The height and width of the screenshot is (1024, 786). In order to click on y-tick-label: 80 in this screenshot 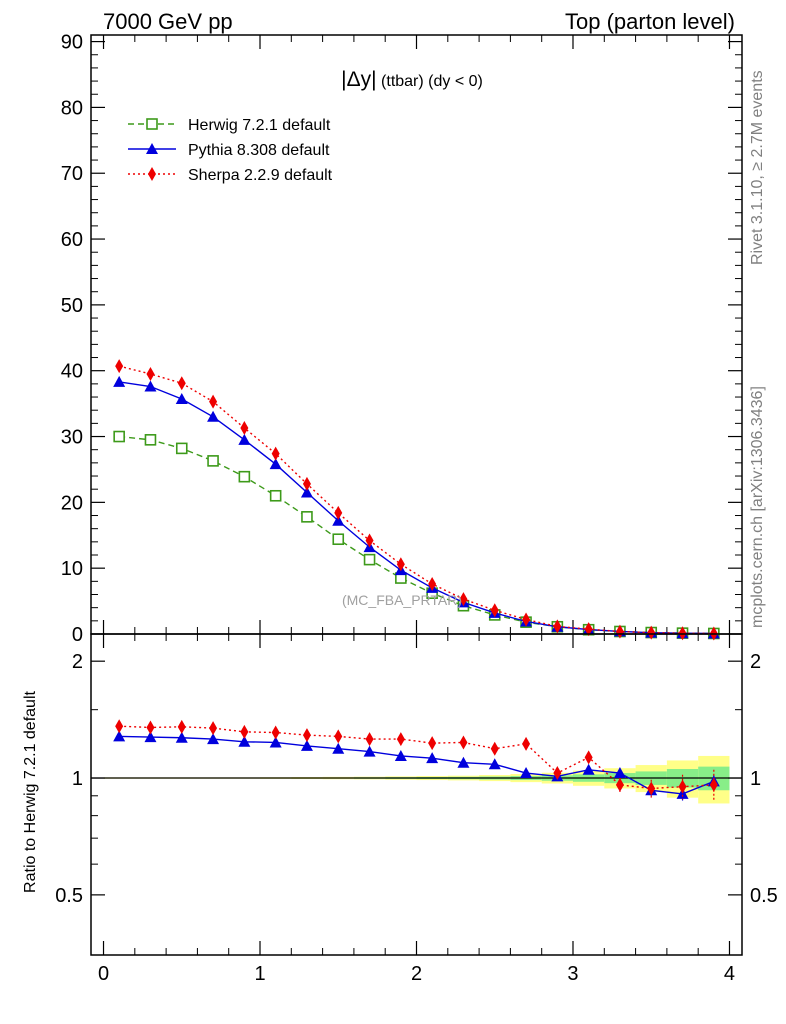, I will do `click(72, 108)`.